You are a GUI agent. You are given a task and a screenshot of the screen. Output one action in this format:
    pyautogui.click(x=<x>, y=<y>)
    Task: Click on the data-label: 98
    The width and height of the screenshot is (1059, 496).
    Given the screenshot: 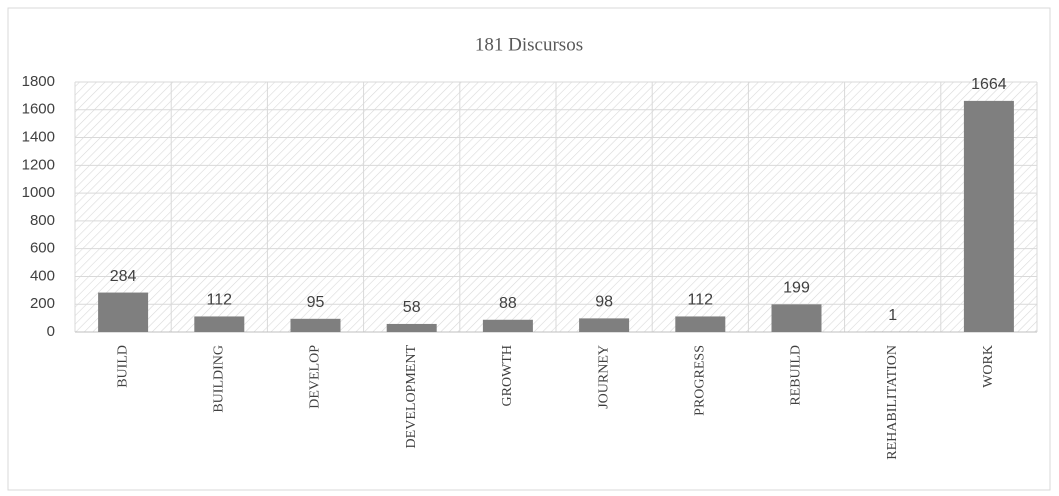 What is the action you would take?
    pyautogui.click(x=604, y=302)
    